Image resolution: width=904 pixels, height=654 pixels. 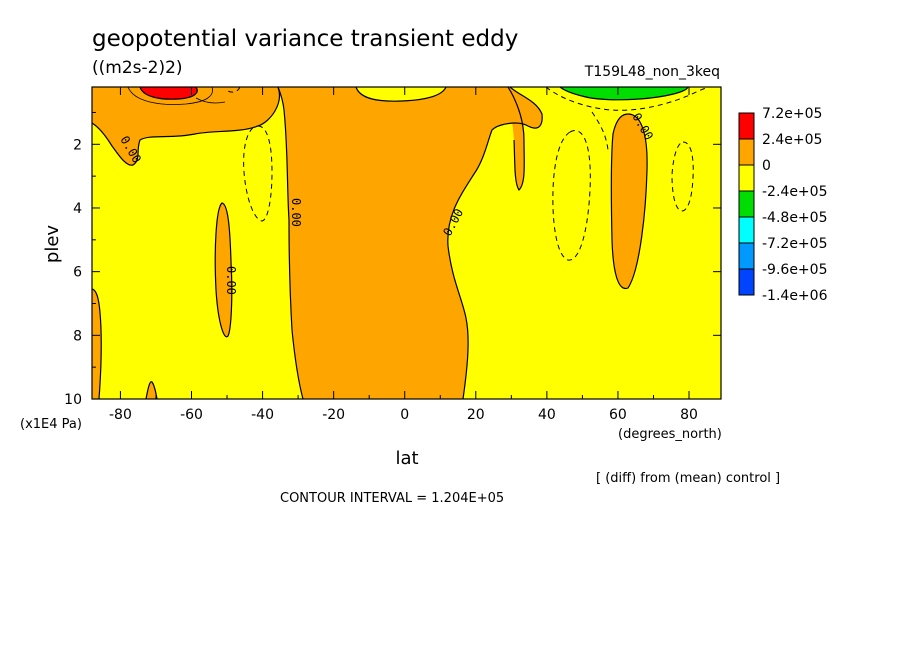 I want to click on x-tick-label: -20, so click(x=333, y=415).